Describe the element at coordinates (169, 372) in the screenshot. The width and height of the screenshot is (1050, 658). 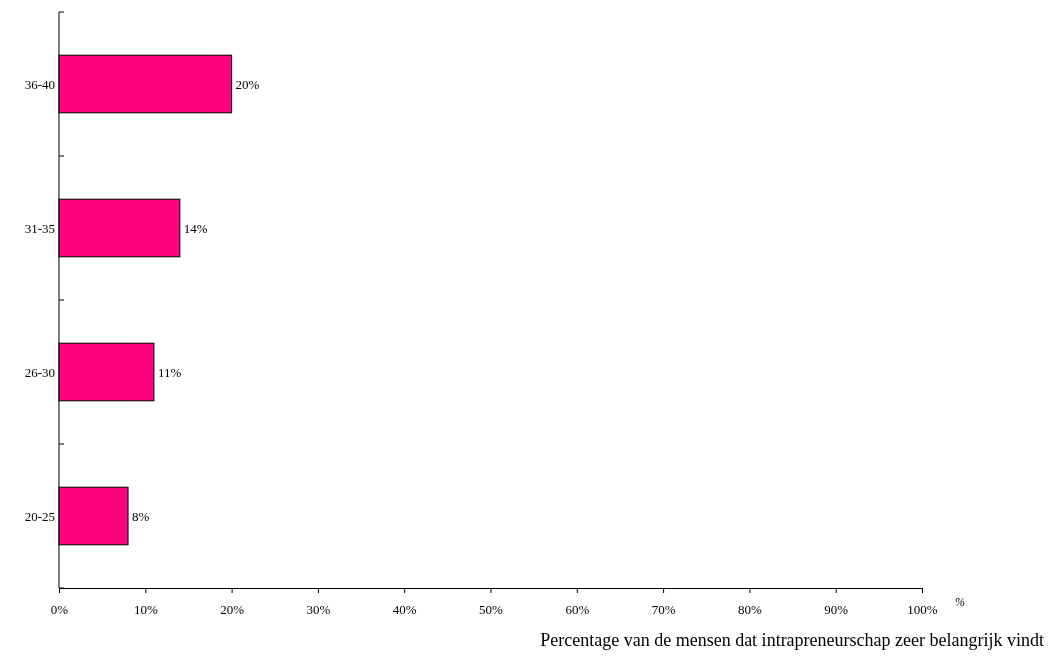
I see `data-label: 11%` at that location.